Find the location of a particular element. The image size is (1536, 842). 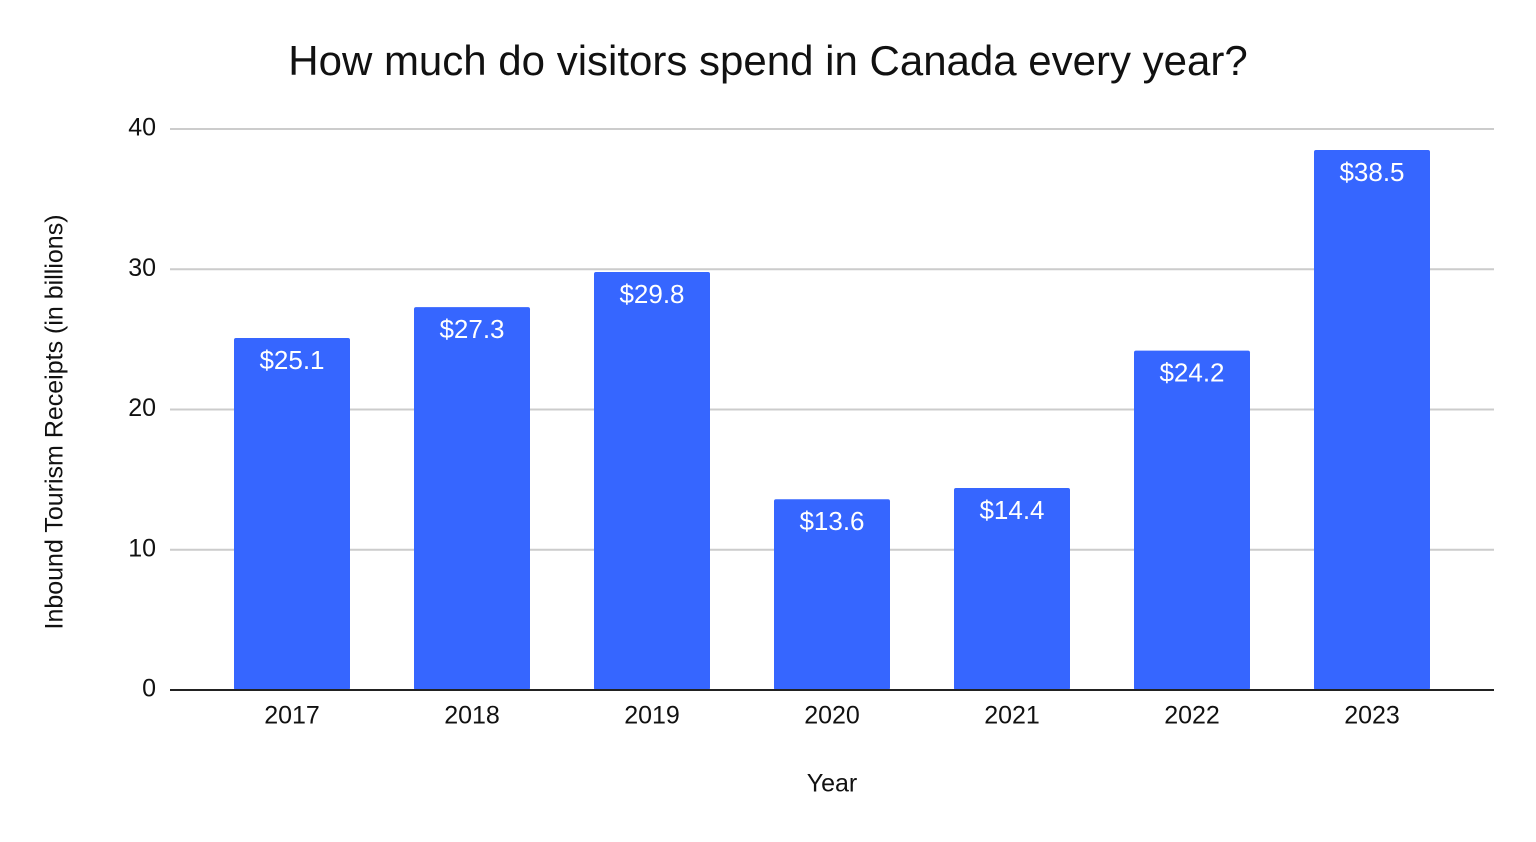

value-label: $14.4 is located at coordinates (1011, 510).